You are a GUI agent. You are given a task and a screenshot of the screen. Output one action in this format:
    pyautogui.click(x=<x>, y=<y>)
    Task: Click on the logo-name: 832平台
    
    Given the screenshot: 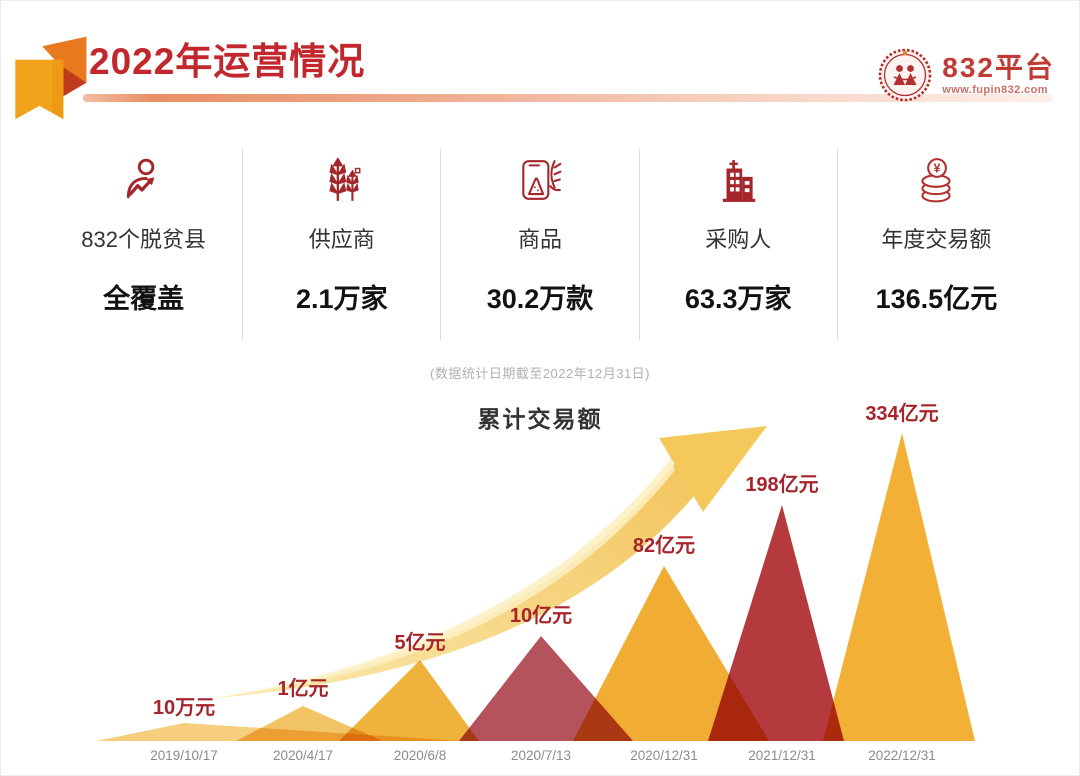 What is the action you would take?
    pyautogui.click(x=998, y=68)
    